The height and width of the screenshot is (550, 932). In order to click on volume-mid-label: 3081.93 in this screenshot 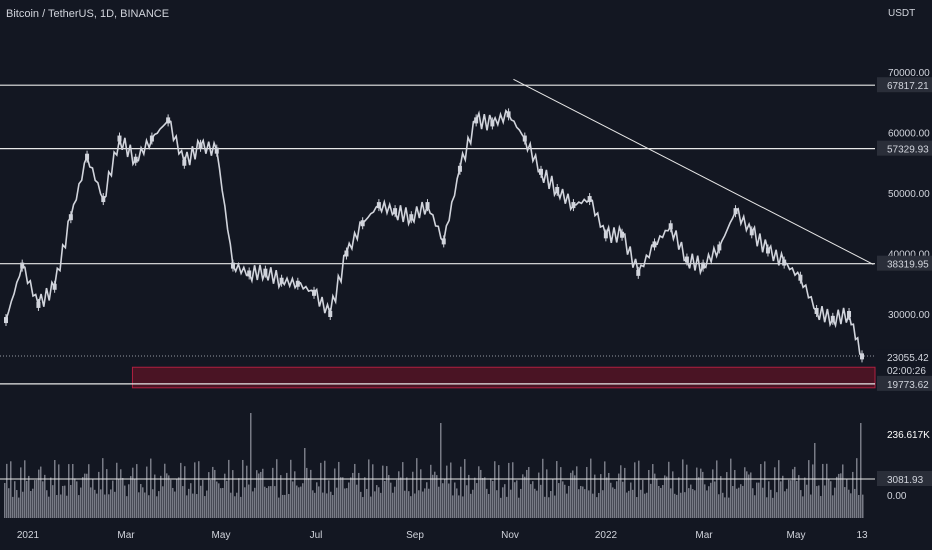, I will do `click(905, 480)`.